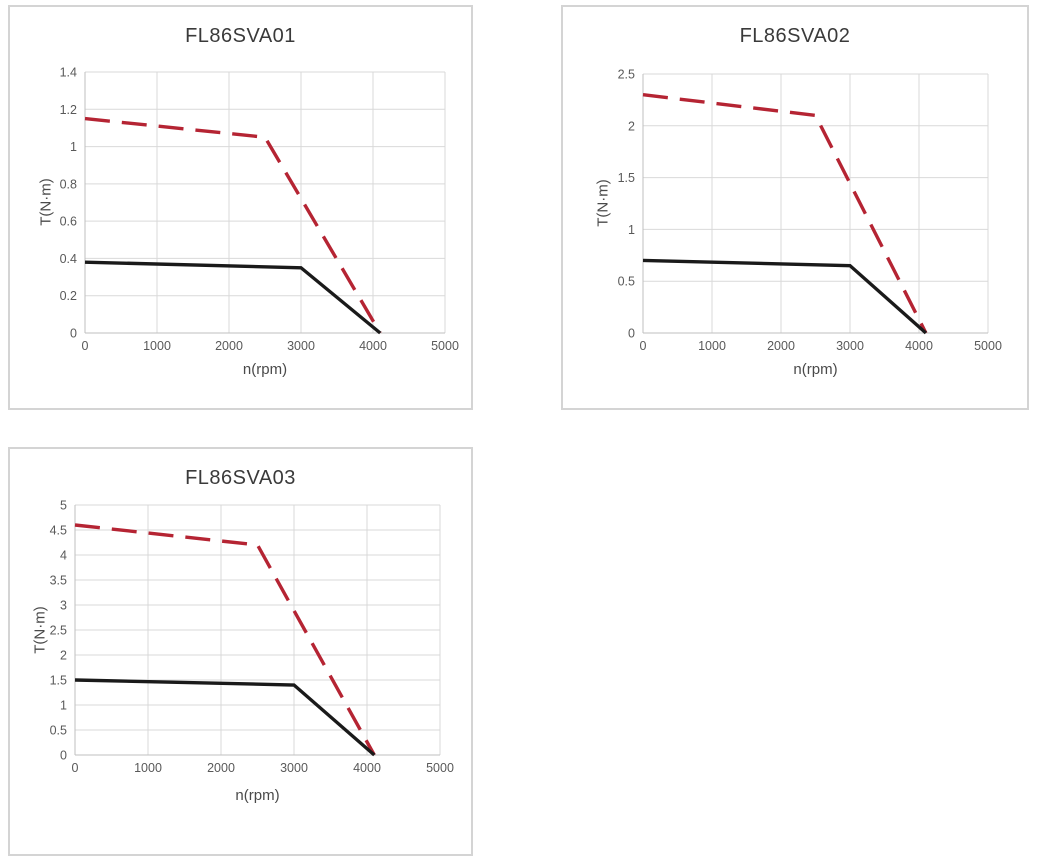  What do you see at coordinates (240, 478) in the screenshot?
I see `chart-title: FL86SVA03` at bounding box center [240, 478].